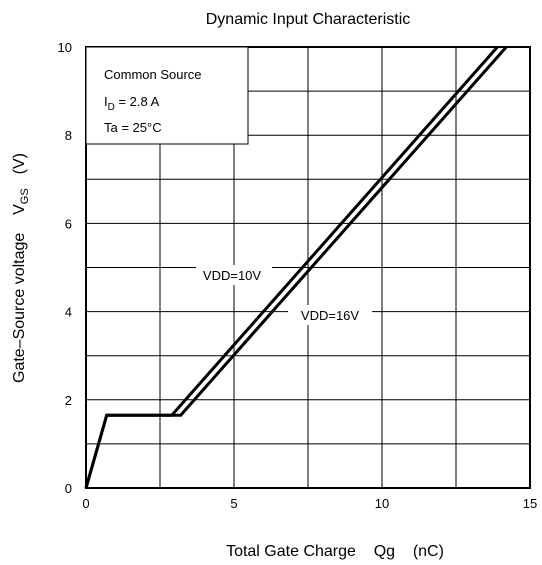 This screenshot has width=542, height=565. What do you see at coordinates (68, 135) in the screenshot?
I see `y-tick-label: 8` at bounding box center [68, 135].